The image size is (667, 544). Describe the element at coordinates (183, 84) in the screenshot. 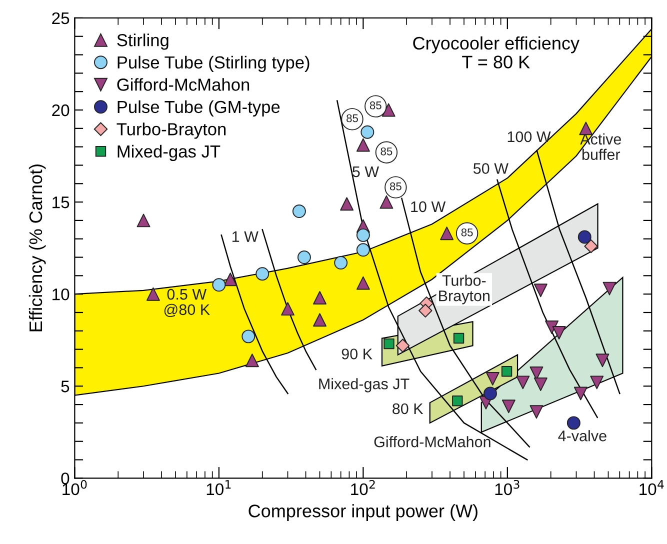

I see `legend-label: Gifford-McMahon` at that location.